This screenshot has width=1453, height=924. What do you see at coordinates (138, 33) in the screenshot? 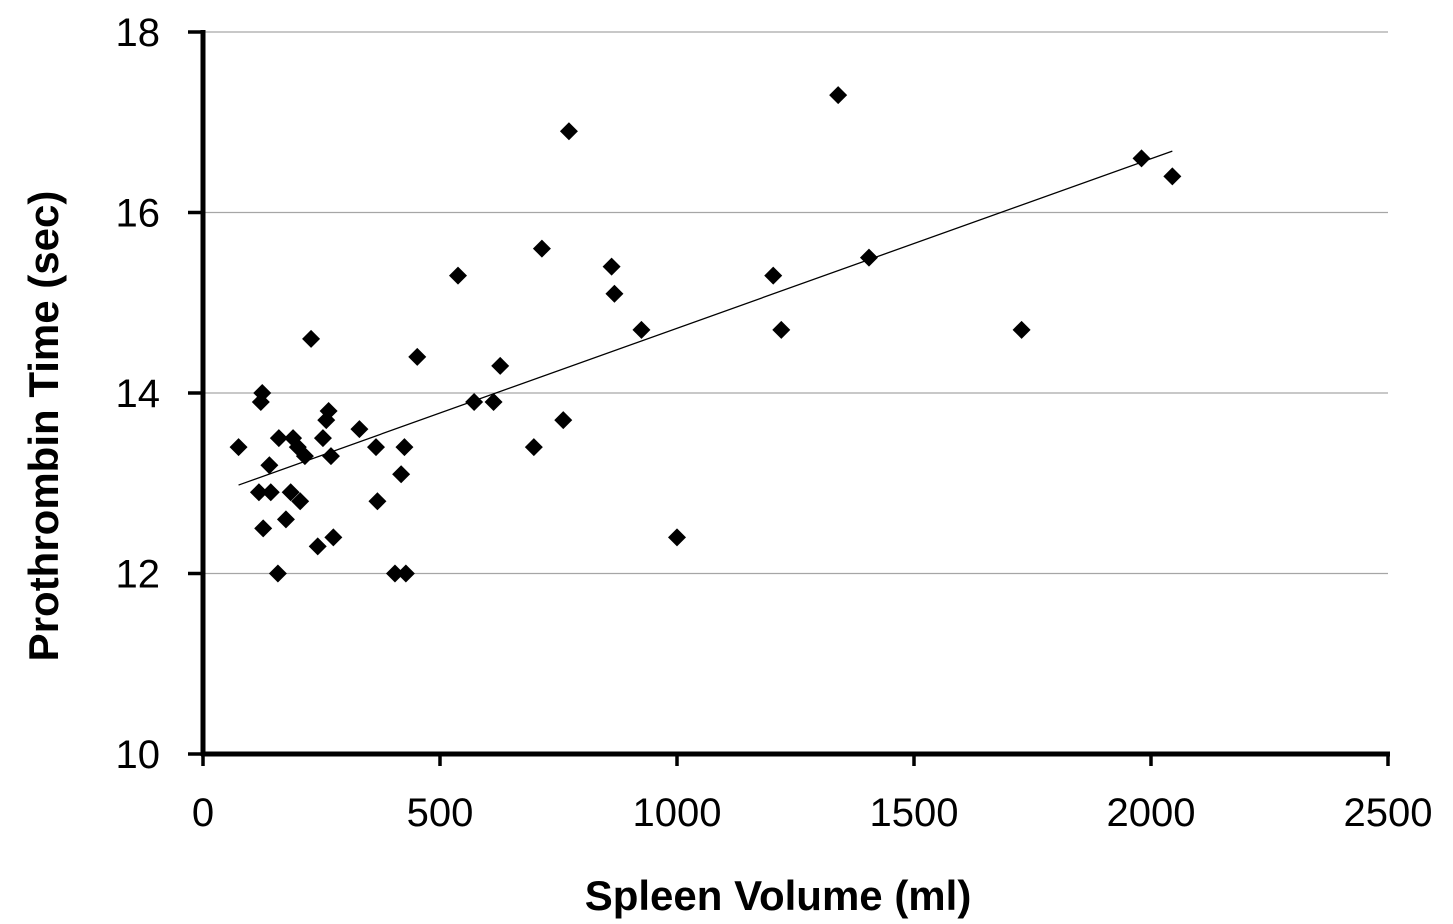
I see `y-tick-label-18: 18` at bounding box center [138, 33].